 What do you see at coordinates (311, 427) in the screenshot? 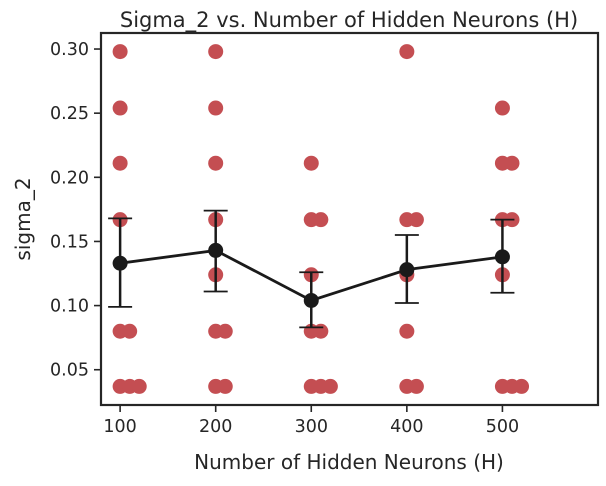
I see `x-tick-label: 300` at bounding box center [311, 427].